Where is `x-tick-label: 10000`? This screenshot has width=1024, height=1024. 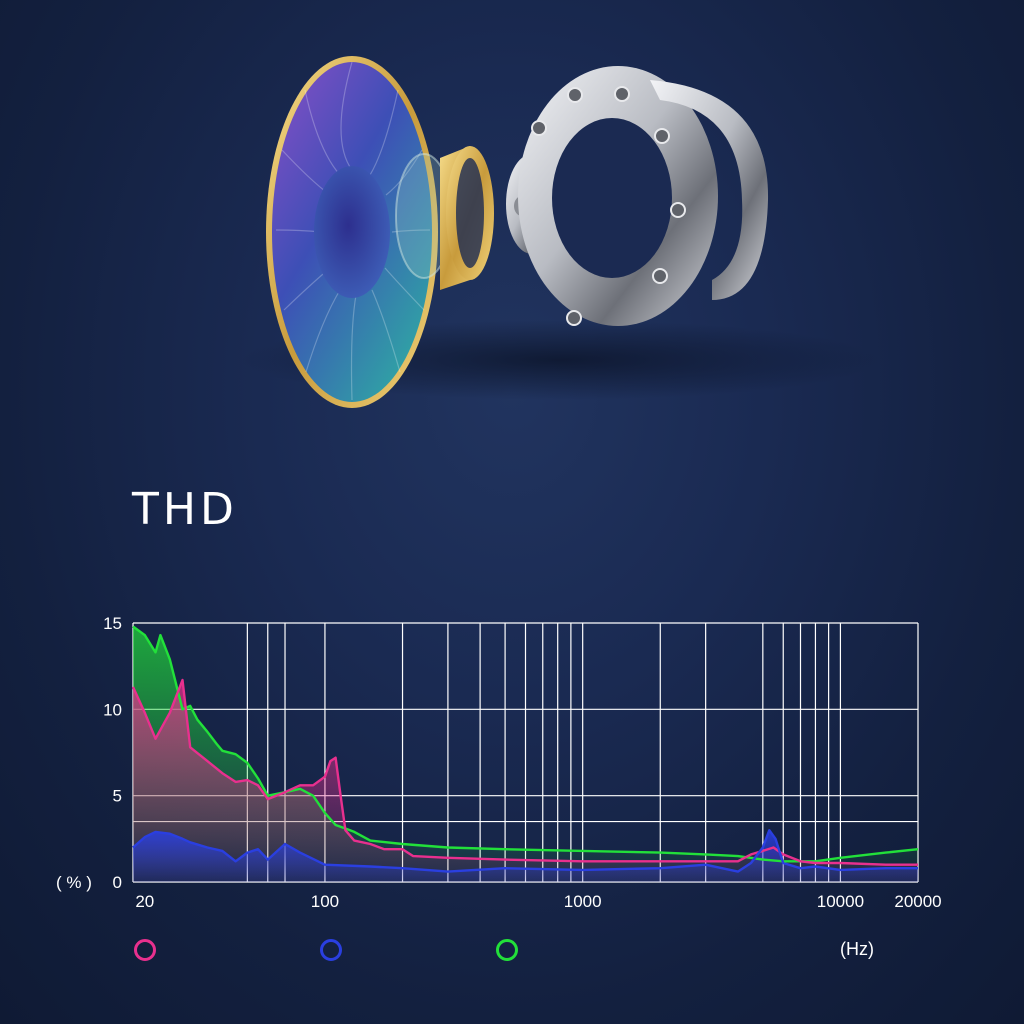
x-tick-label: 10000 is located at coordinates (840, 901).